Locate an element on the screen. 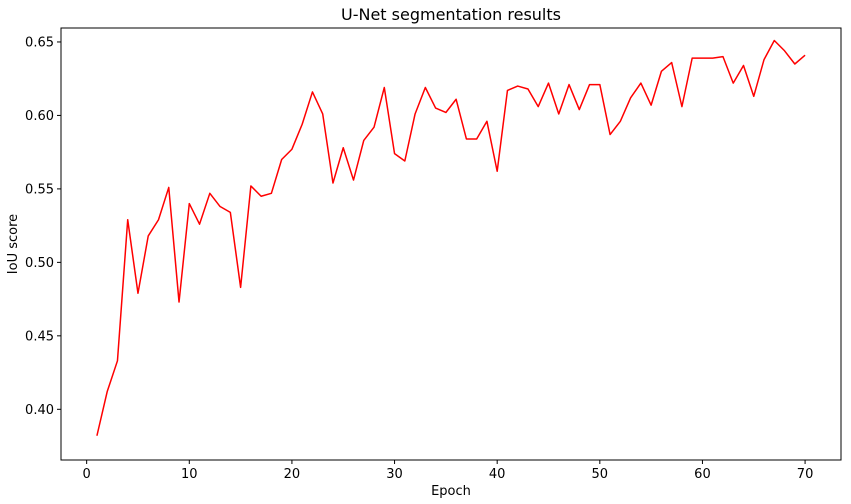 This screenshot has height=504, width=851. x-tick-label: 40 is located at coordinates (497, 474).